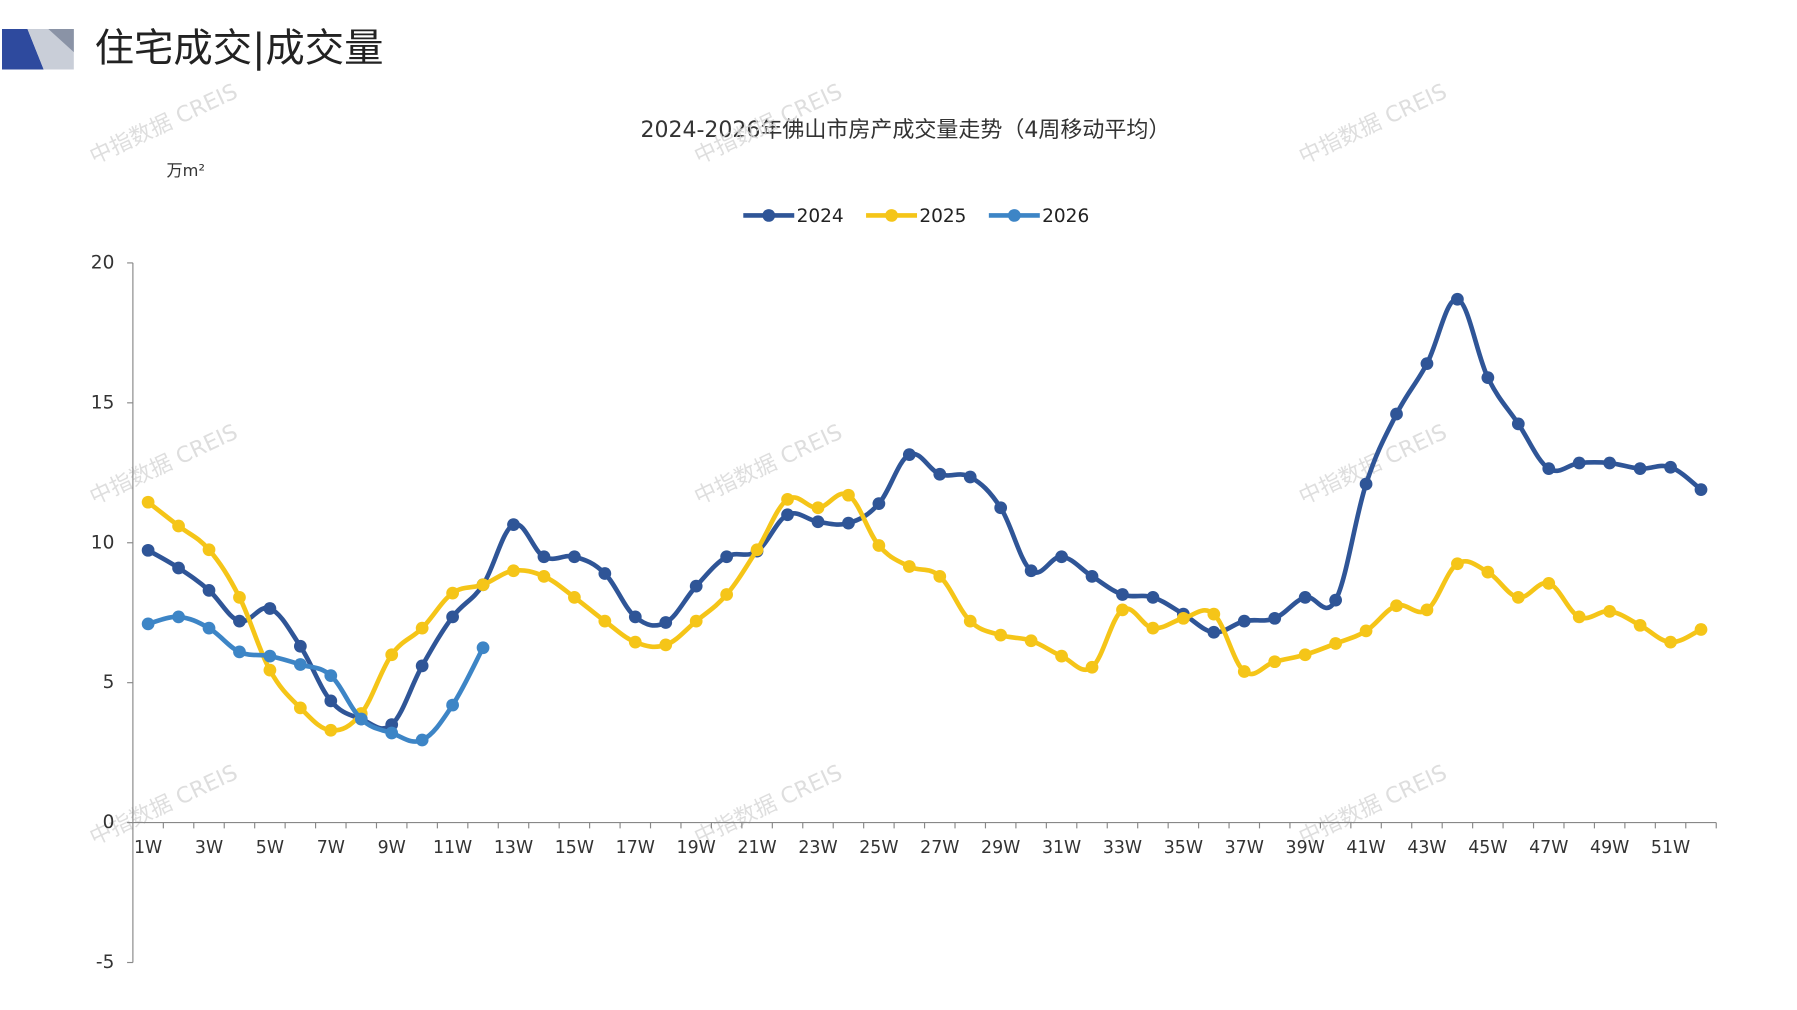 The height and width of the screenshot is (1010, 1797). What do you see at coordinates (1000, 848) in the screenshot?
I see `x-tick-label: 29W` at bounding box center [1000, 848].